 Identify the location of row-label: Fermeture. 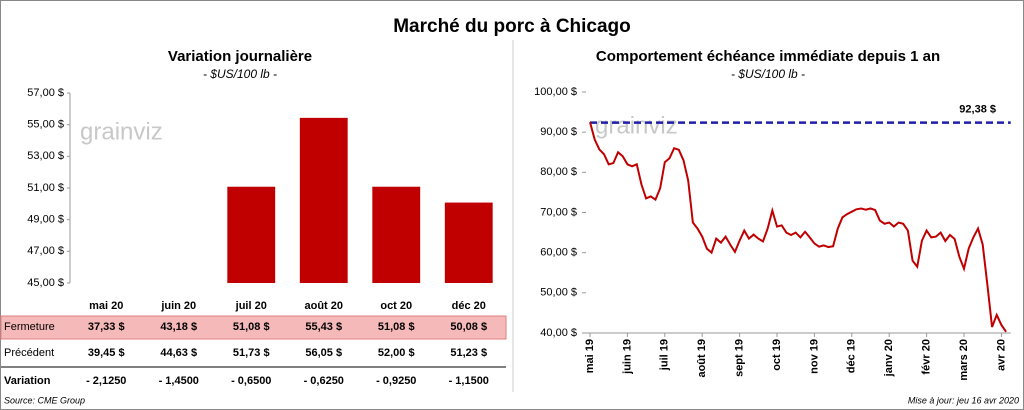
(29, 327).